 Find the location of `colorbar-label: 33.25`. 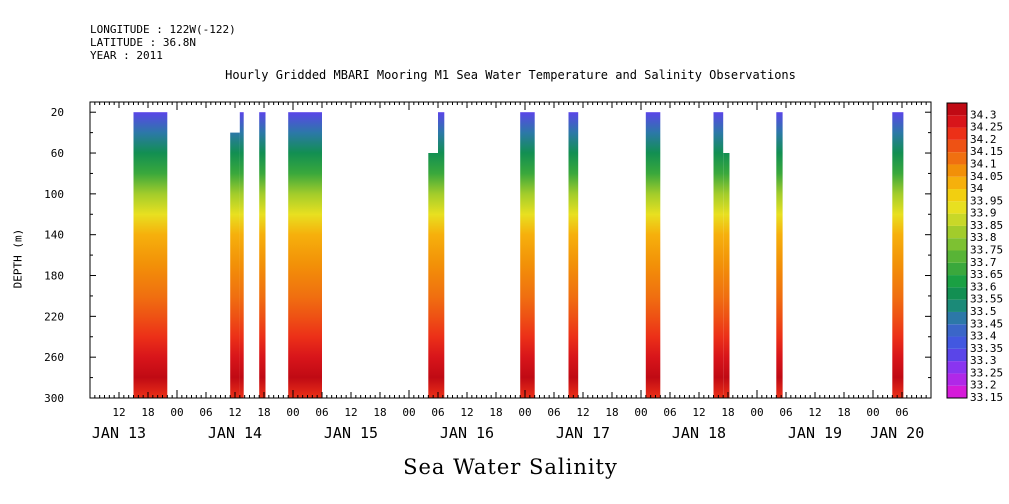

colorbar-label: 33.25 is located at coordinates (986, 372).